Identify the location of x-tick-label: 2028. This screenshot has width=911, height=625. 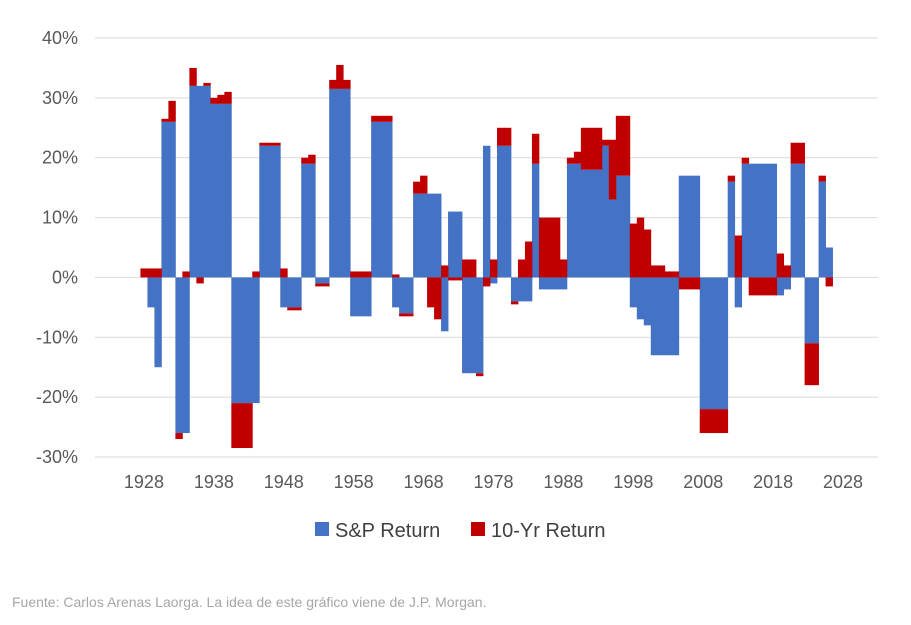
(843, 482).